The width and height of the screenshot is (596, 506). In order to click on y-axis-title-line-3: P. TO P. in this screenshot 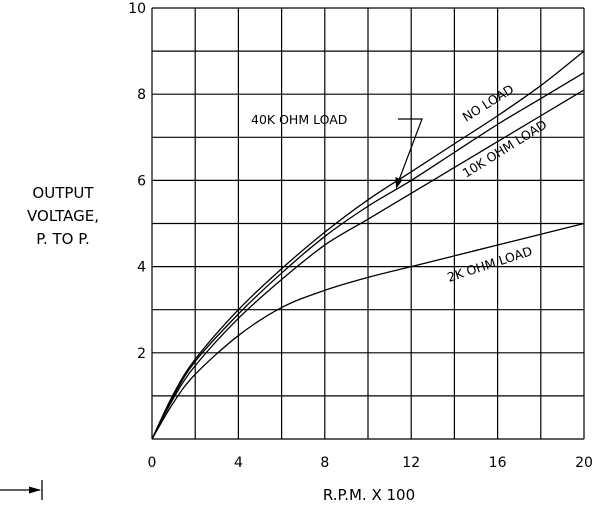, I will do `click(62, 239)`.